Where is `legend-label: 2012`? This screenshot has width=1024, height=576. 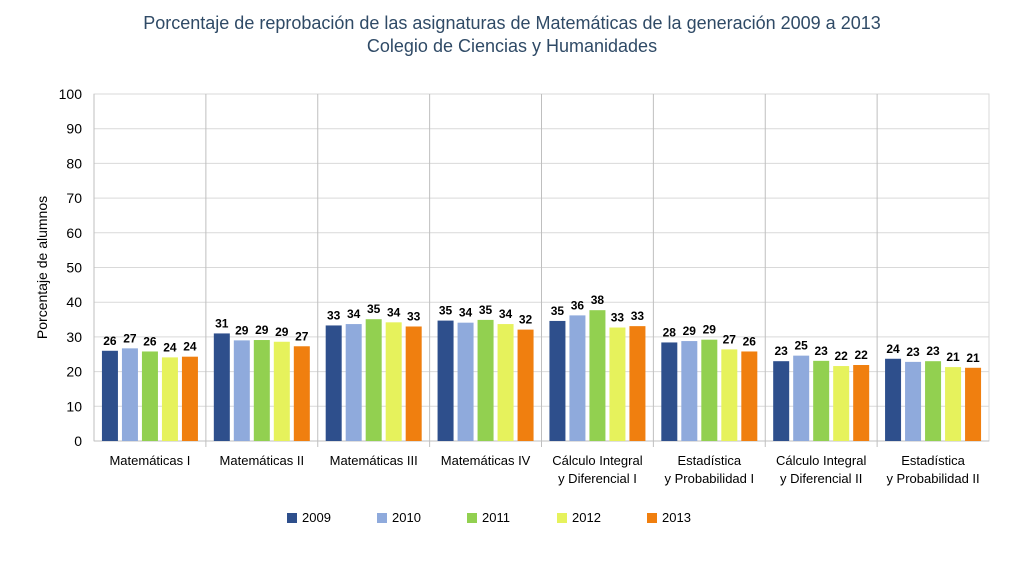 legend-label: 2012 is located at coordinates (586, 517).